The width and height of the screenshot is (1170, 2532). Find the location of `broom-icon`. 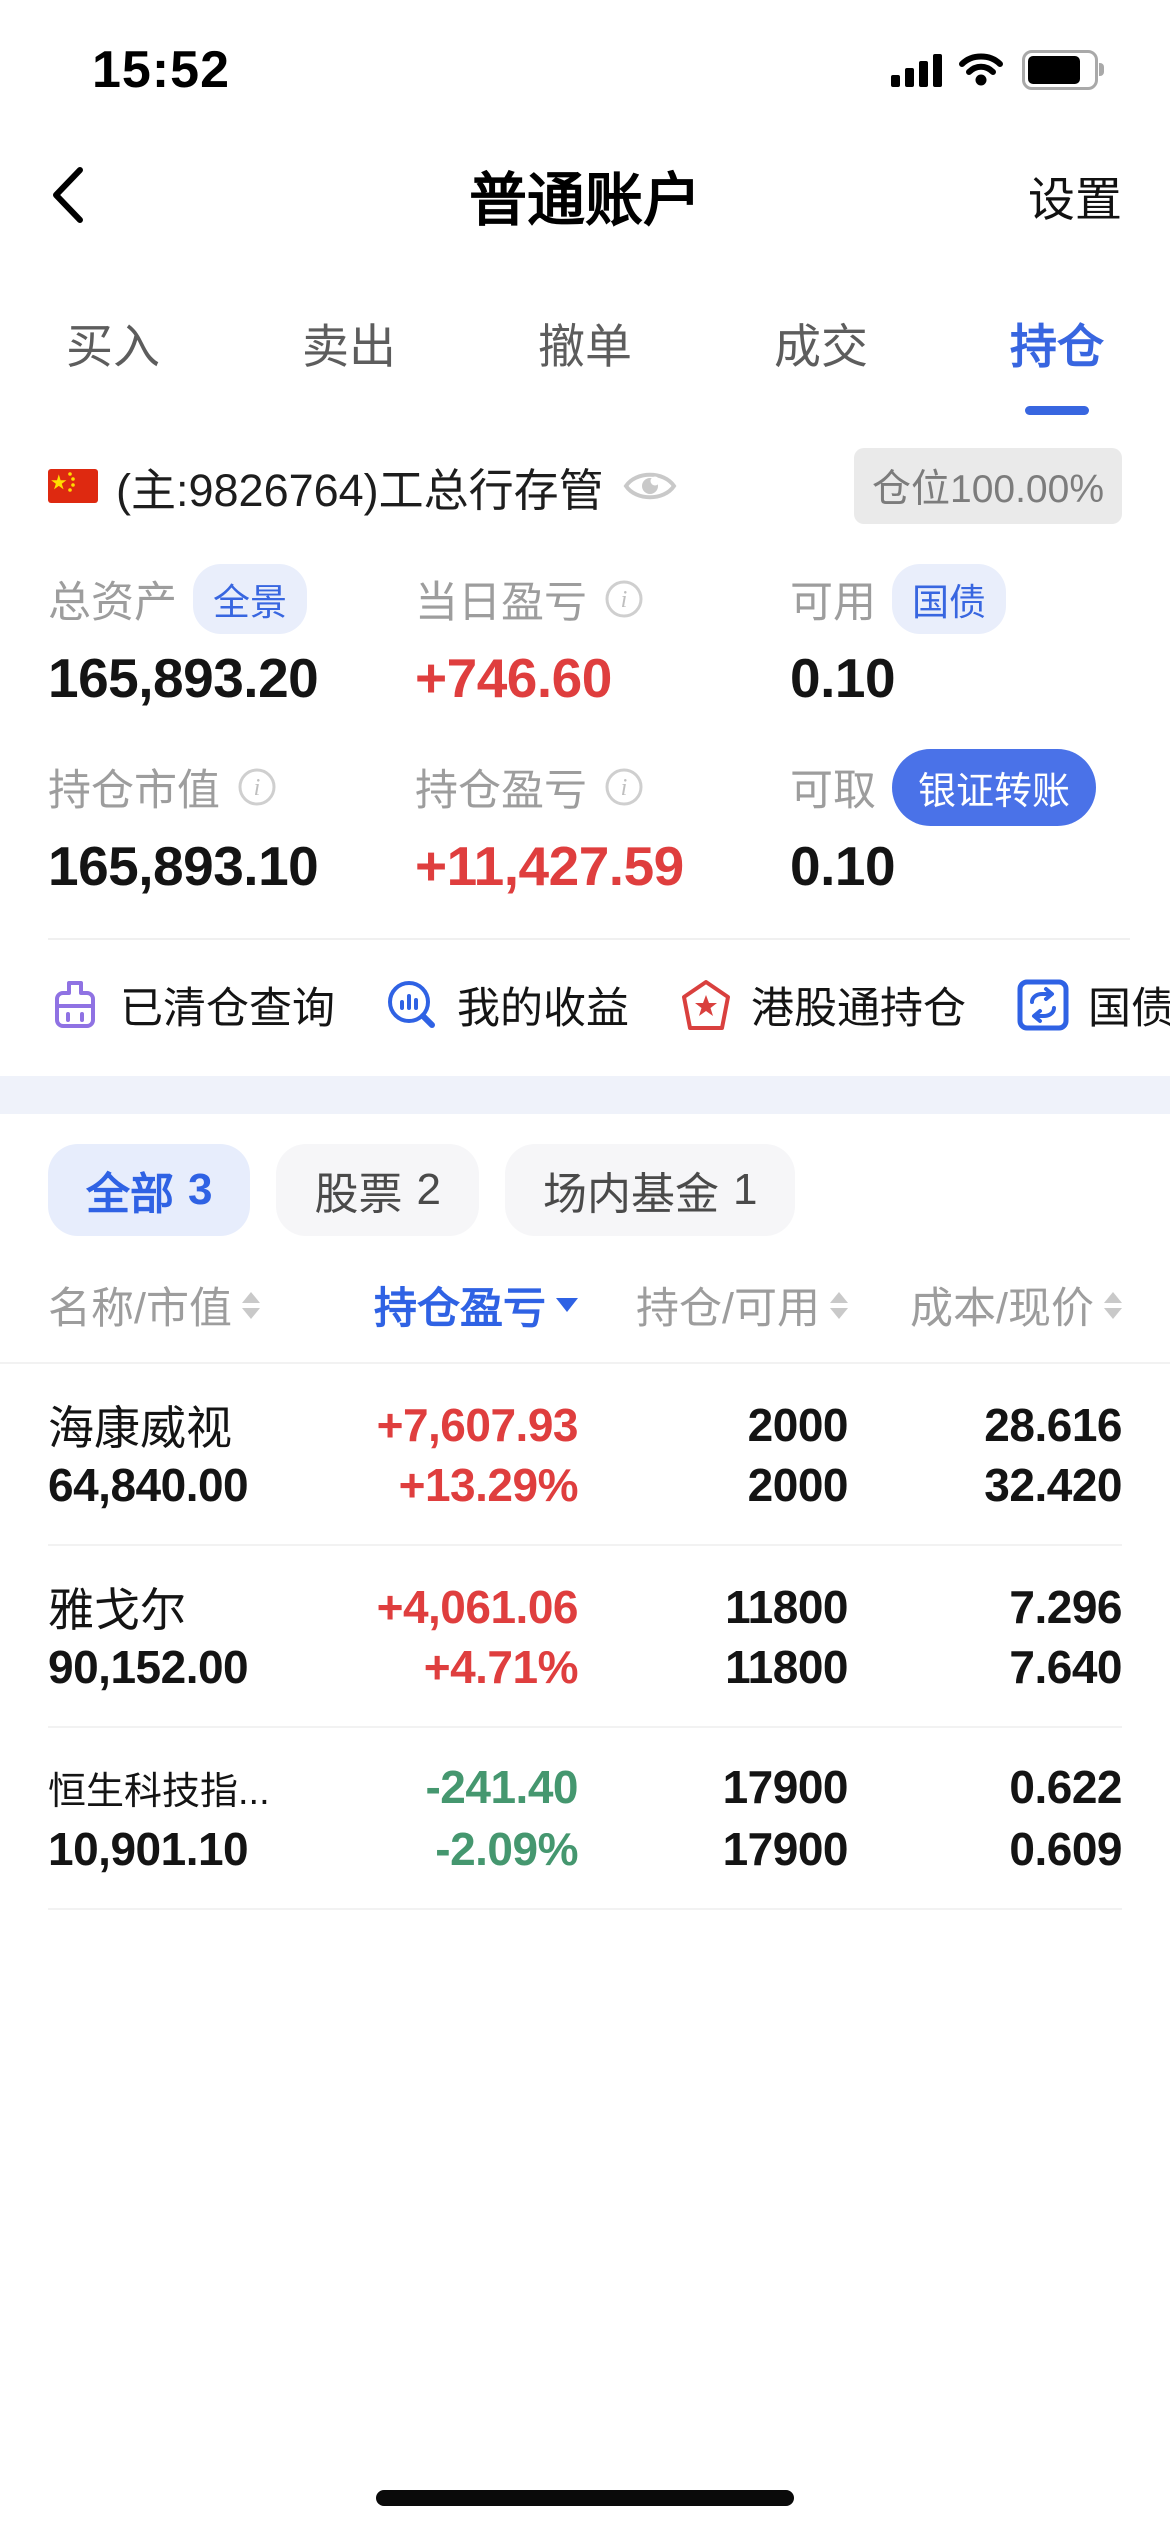

broom-icon is located at coordinates (75, 1005).